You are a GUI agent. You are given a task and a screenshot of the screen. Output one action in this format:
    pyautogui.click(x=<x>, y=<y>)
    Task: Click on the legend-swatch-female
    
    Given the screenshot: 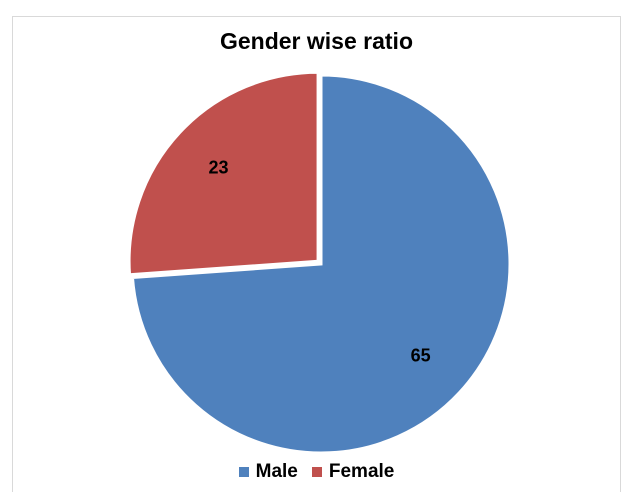 What is the action you would take?
    pyautogui.click(x=316, y=472)
    